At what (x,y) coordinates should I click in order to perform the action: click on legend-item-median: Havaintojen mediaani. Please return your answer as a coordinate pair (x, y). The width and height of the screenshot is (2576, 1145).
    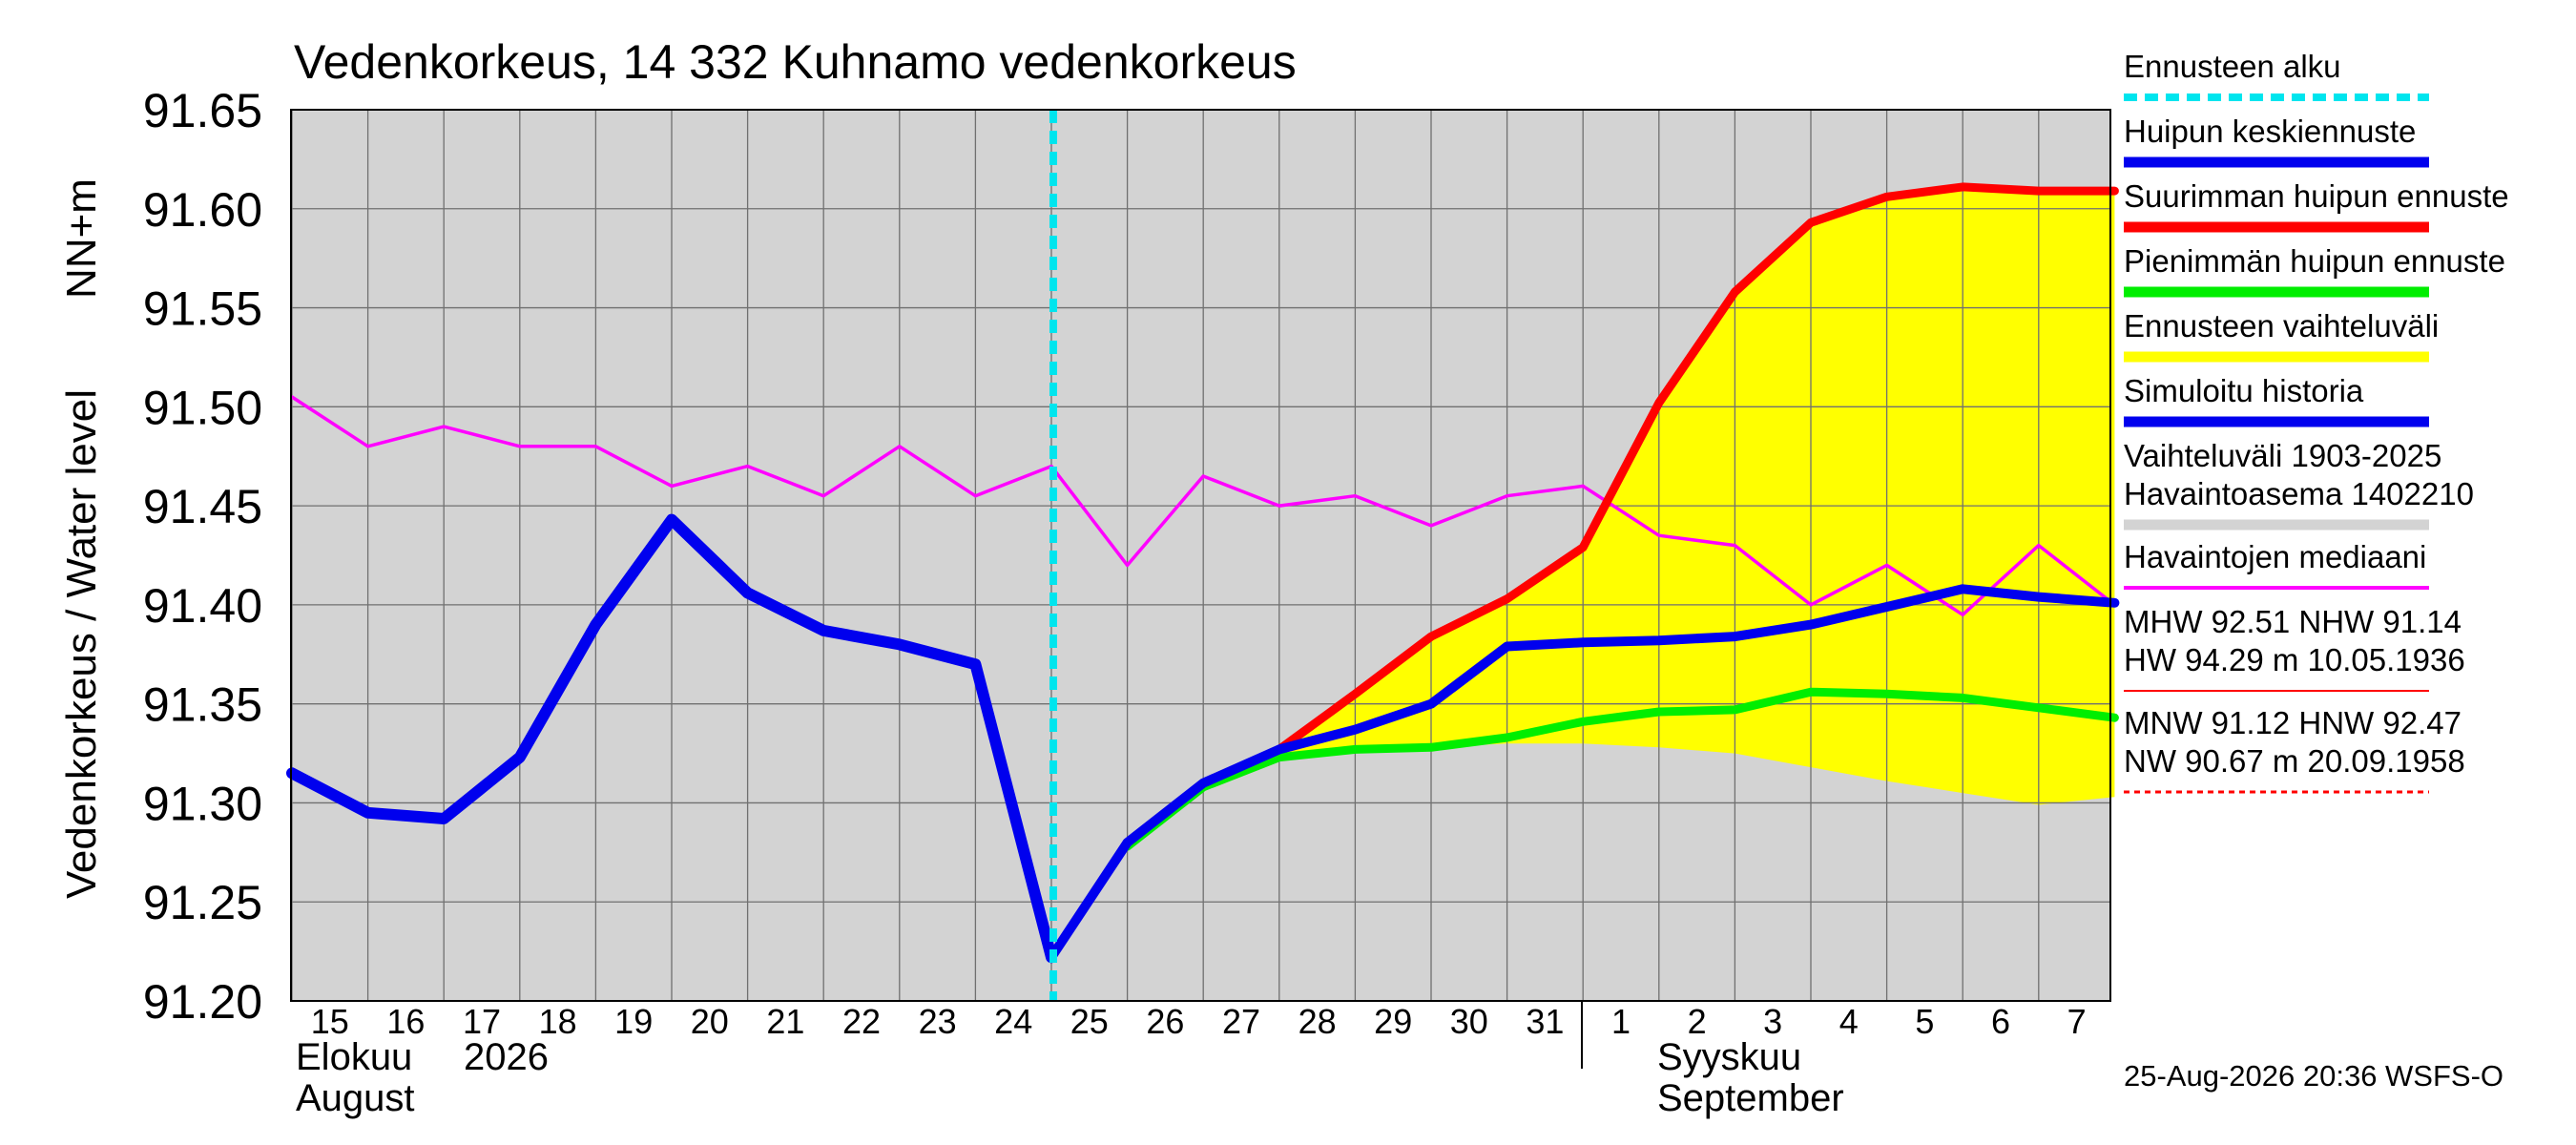
    Looking at the image, I should click on (2334, 570).